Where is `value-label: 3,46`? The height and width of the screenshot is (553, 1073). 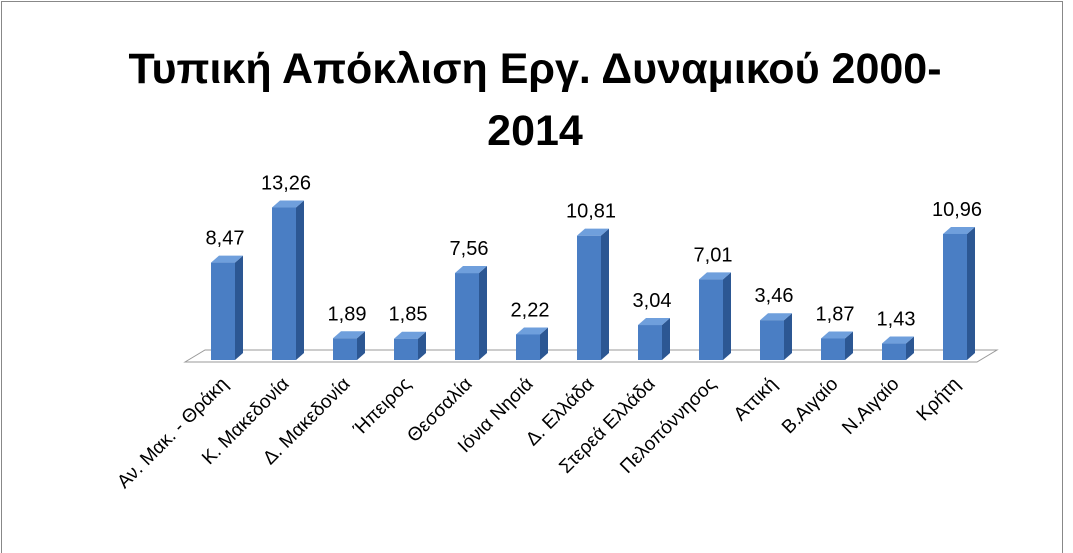 value-label: 3,46 is located at coordinates (774, 296).